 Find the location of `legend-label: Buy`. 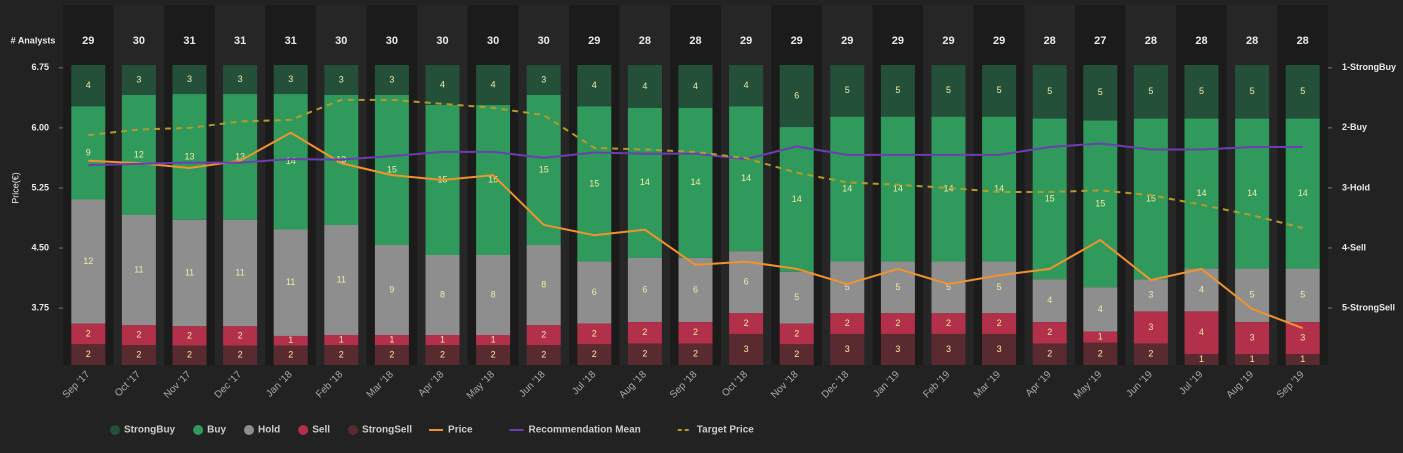

legend-label: Buy is located at coordinates (216, 430).